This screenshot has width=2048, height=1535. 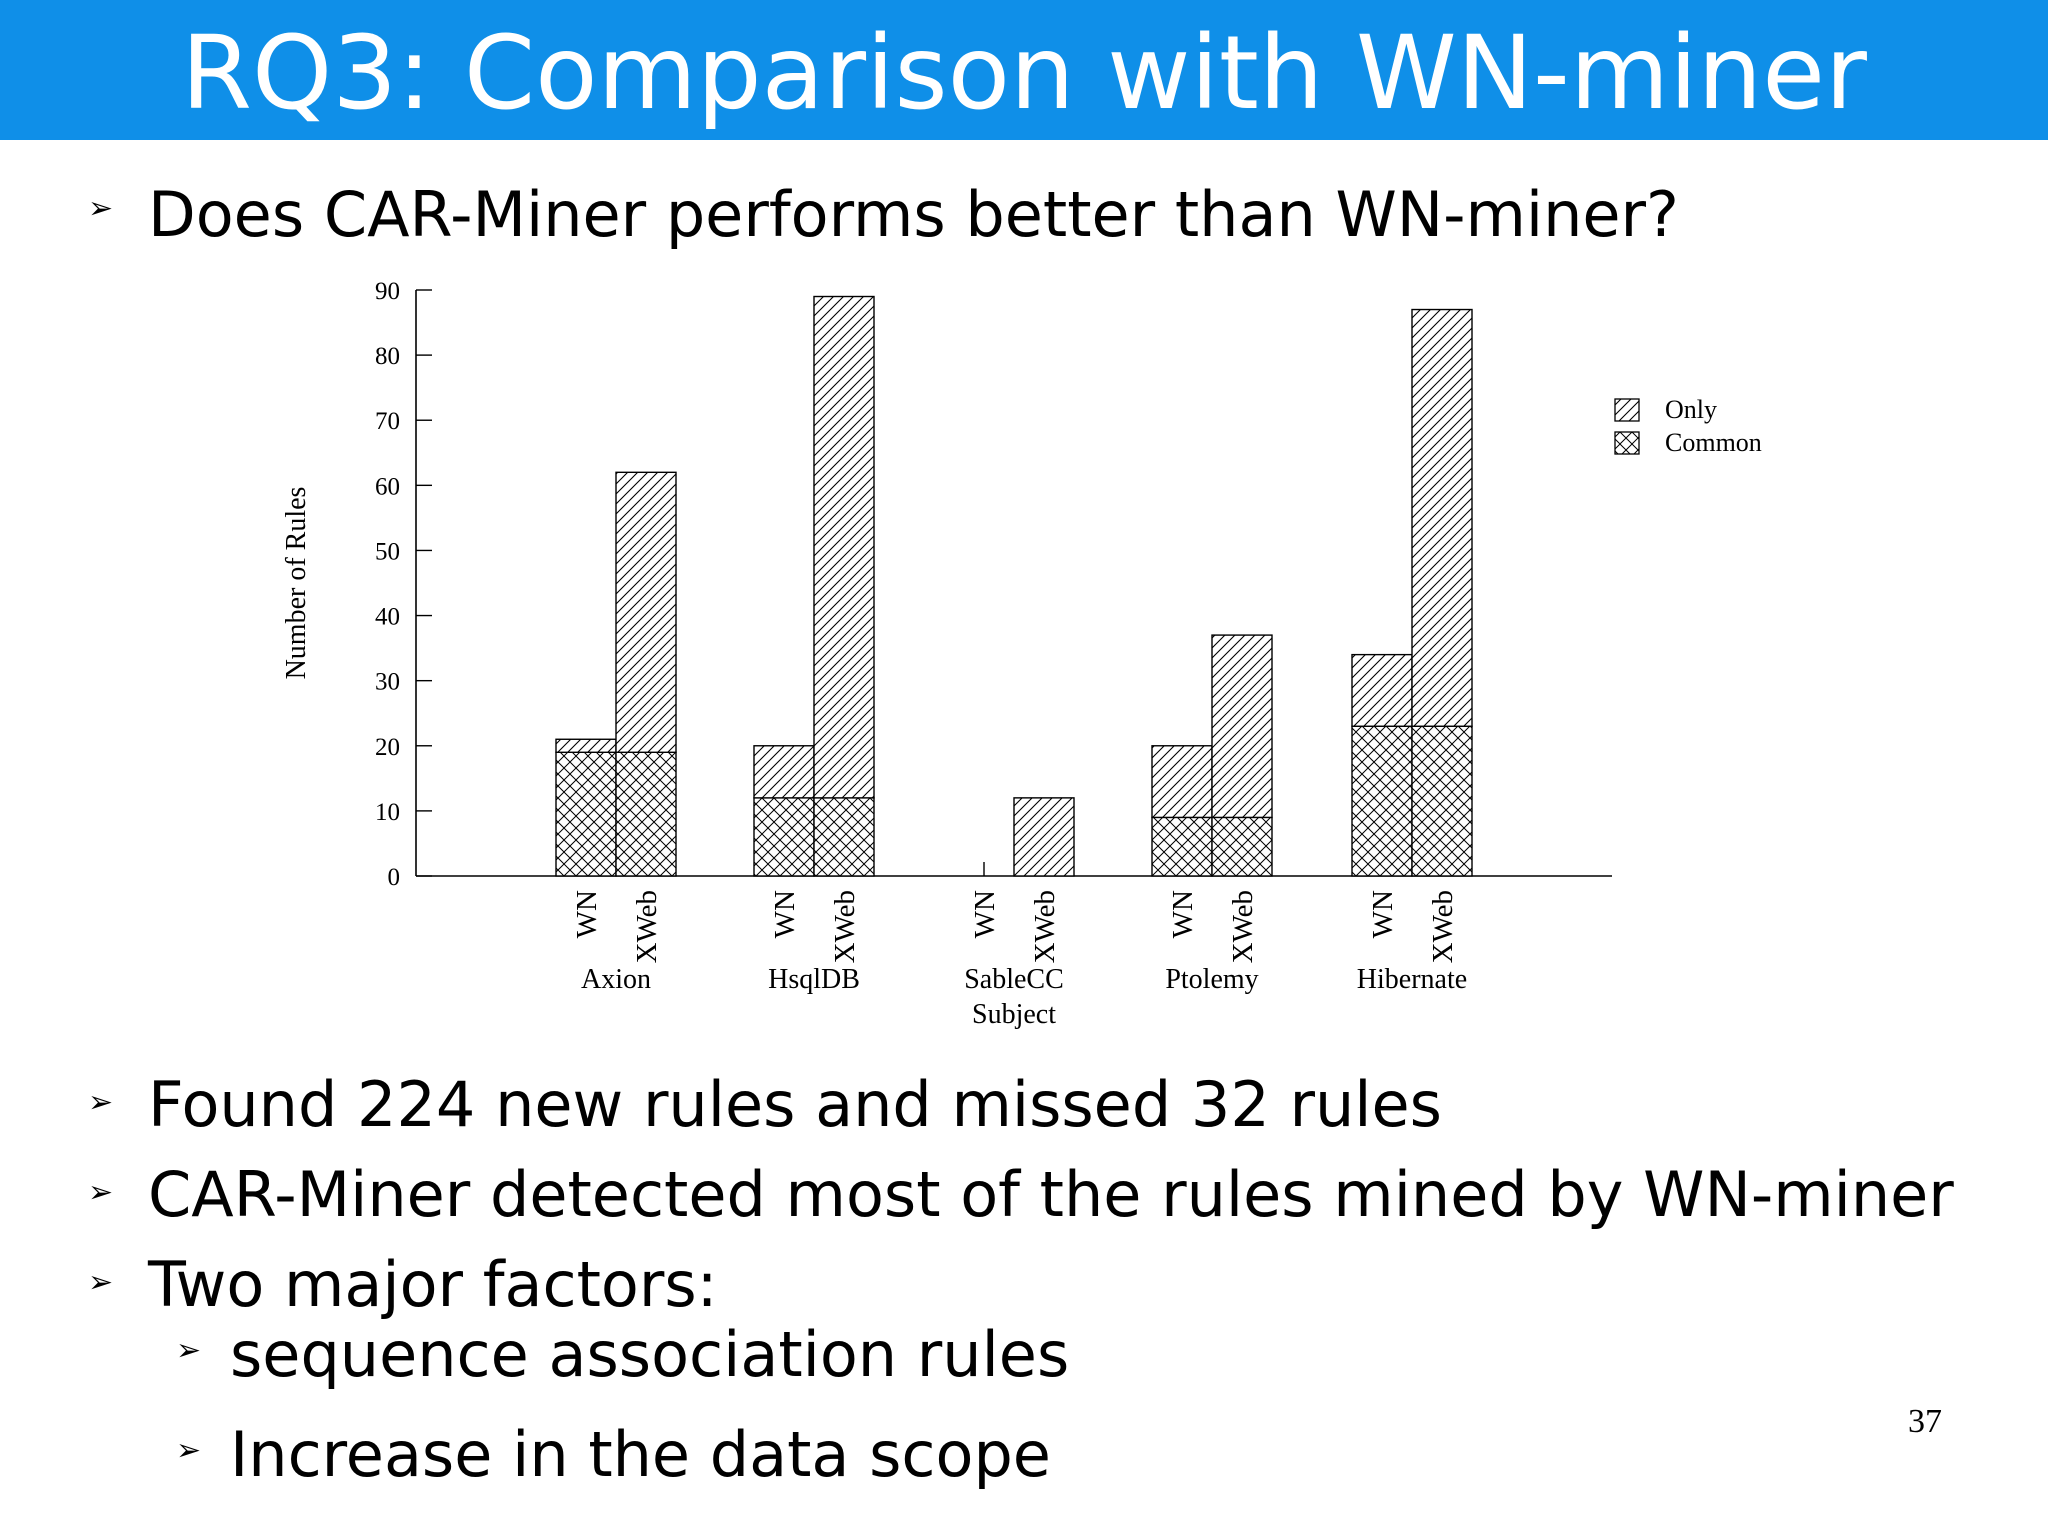 I want to click on group-label: Hibernate, so click(x=1412, y=979).